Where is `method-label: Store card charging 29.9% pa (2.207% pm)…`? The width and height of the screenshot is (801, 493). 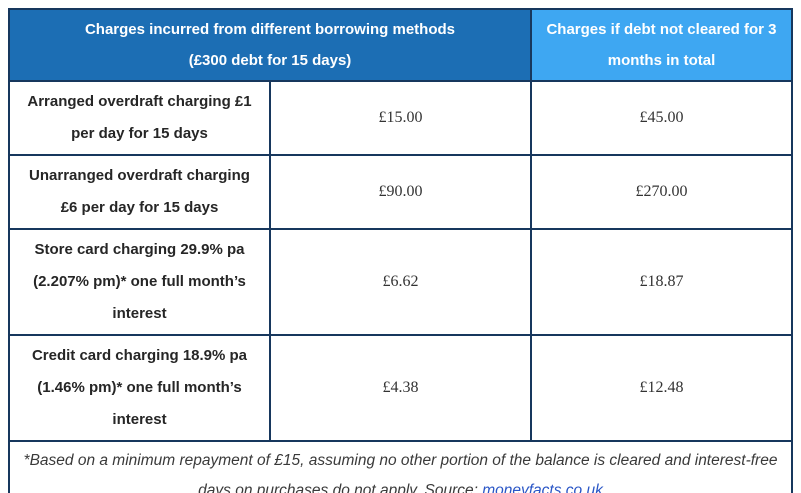 method-label: Store card charging 29.9% pa (2.207% pm)… is located at coordinates (139, 281).